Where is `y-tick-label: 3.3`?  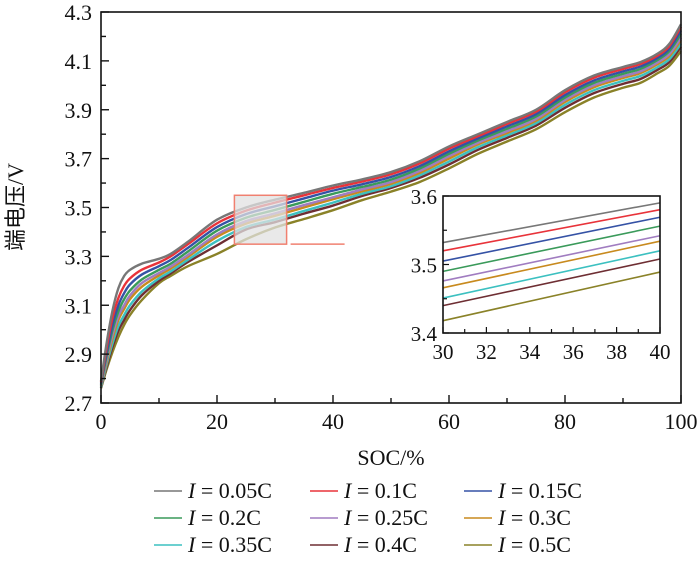
y-tick-label: 3.3 is located at coordinates (79, 256).